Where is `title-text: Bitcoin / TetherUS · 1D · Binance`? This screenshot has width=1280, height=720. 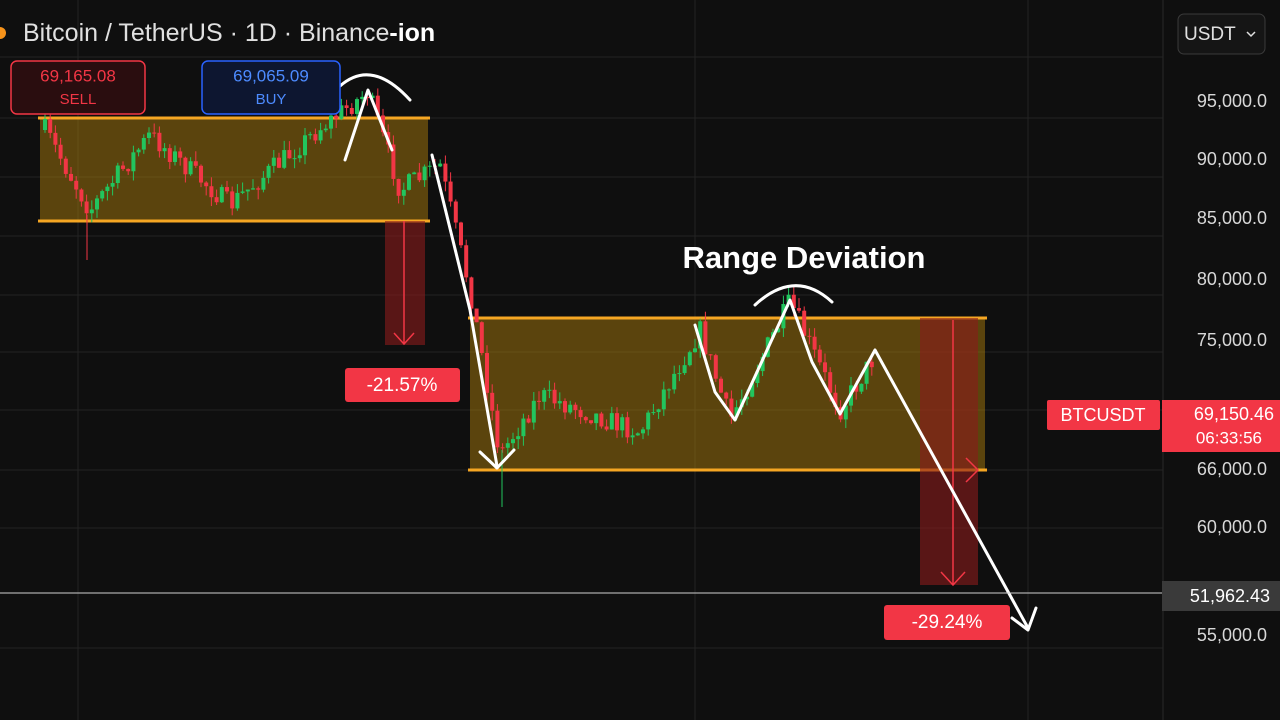 title-text: Bitcoin / TetherUS · 1D · Binance is located at coordinates (206, 33).